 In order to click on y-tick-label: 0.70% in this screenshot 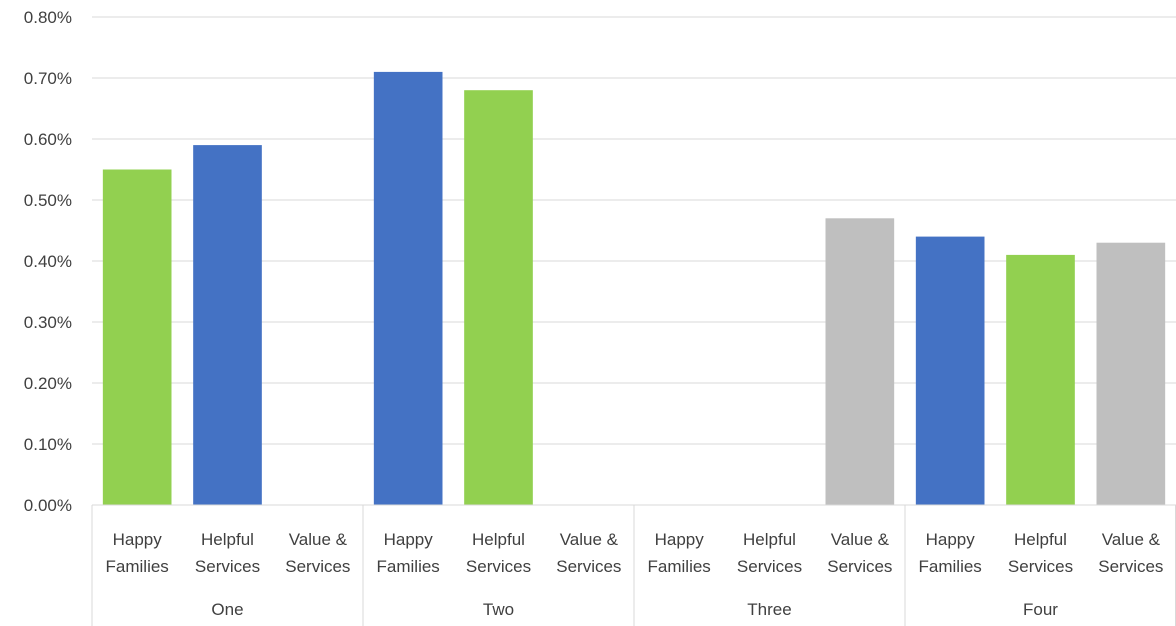, I will do `click(48, 78)`.